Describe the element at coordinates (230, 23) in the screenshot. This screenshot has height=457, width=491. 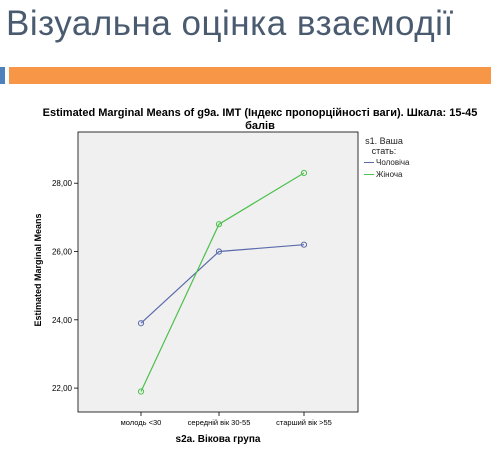
I see `slide-title: Візуальна оцінка взаємодії` at that location.